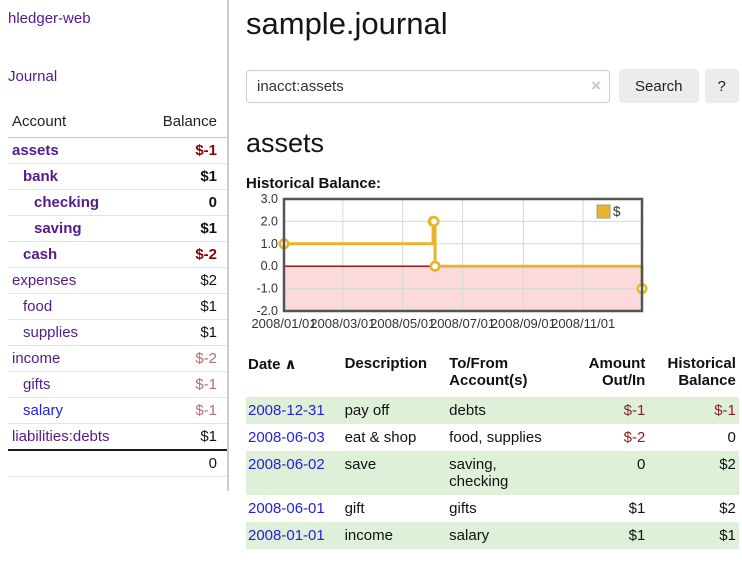 Image resolution: width=742 pixels, height=582 pixels. Describe the element at coordinates (463, 255) in the screenshot. I see `chart-border` at that location.